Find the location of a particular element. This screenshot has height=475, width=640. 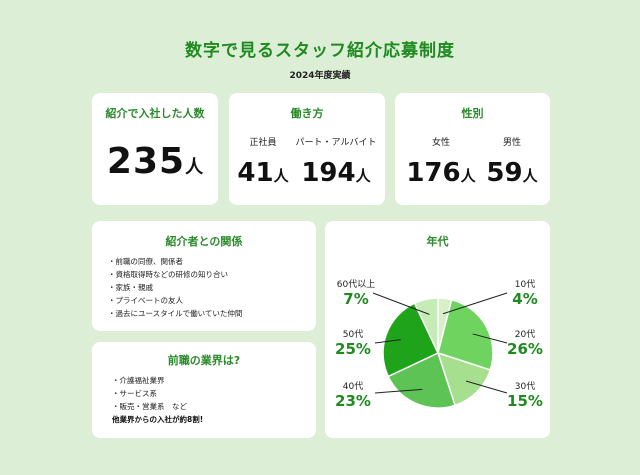

list-item: ・介護福祉業界 is located at coordinates (138, 380).